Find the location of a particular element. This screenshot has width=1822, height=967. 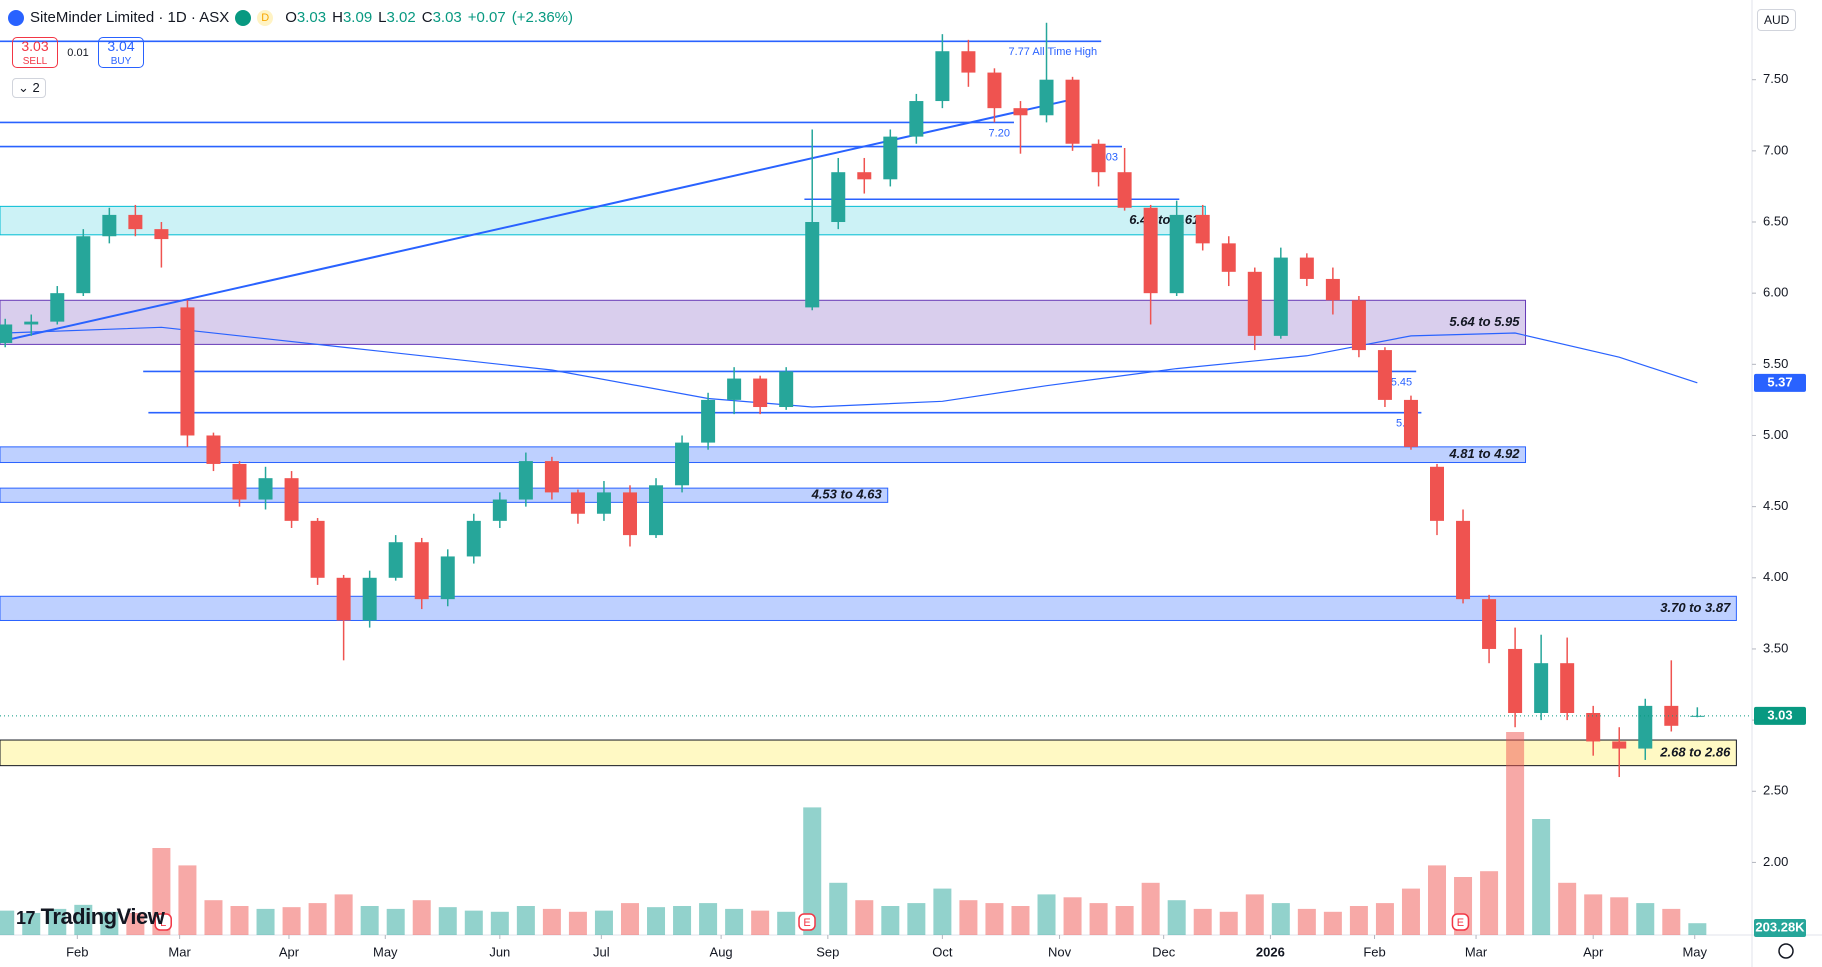

sell-button: 3.03 SELL is located at coordinates (35, 52).